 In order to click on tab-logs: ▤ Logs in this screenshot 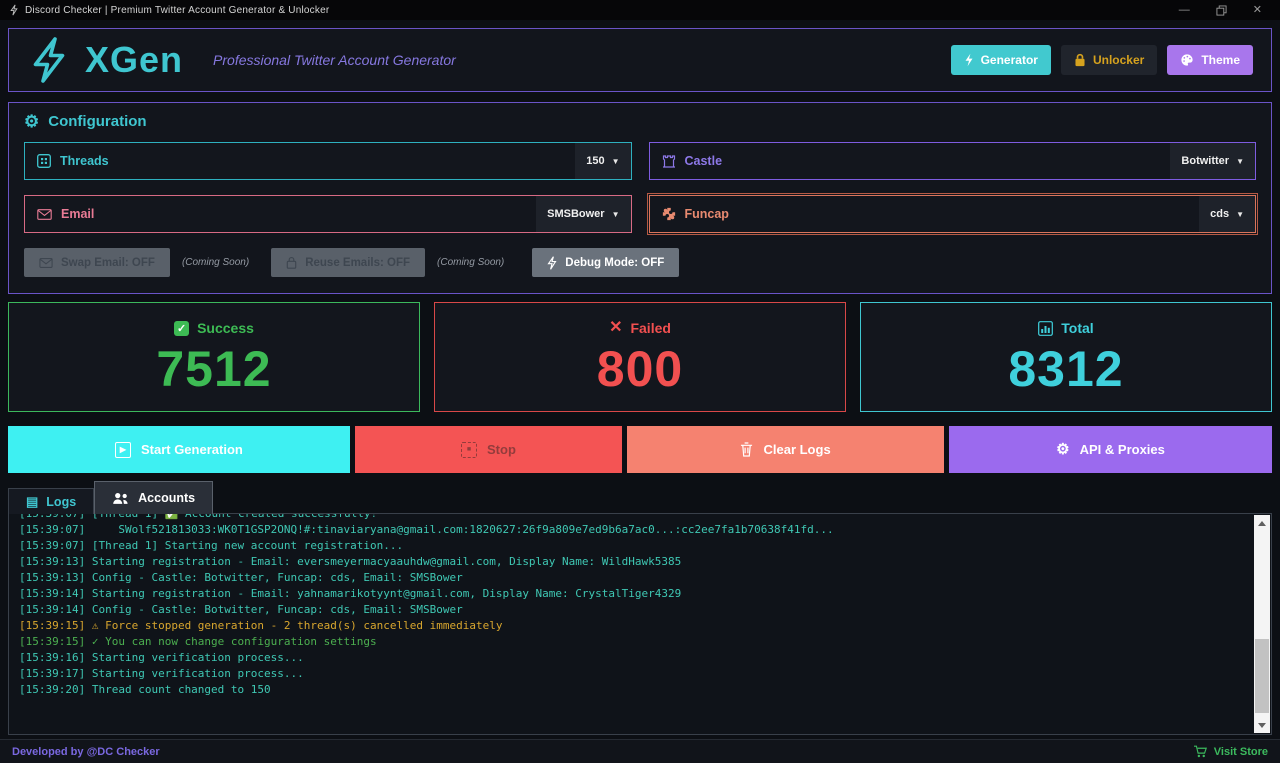, I will do `click(51, 501)`.